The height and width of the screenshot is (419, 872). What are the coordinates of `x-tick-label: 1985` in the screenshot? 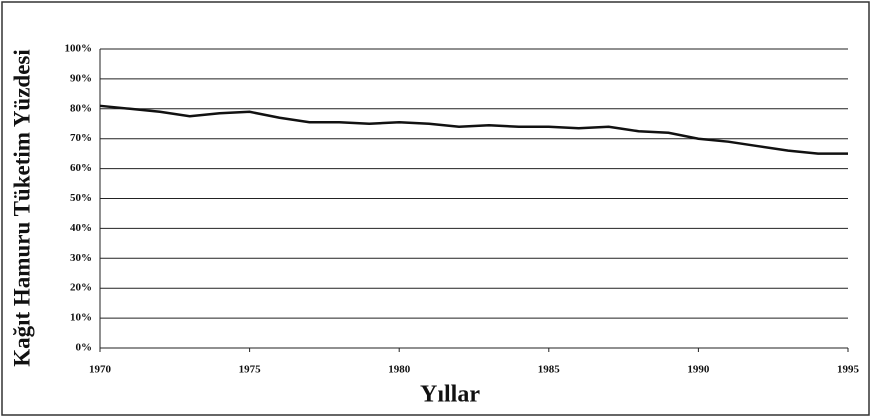 It's located at (549, 370).